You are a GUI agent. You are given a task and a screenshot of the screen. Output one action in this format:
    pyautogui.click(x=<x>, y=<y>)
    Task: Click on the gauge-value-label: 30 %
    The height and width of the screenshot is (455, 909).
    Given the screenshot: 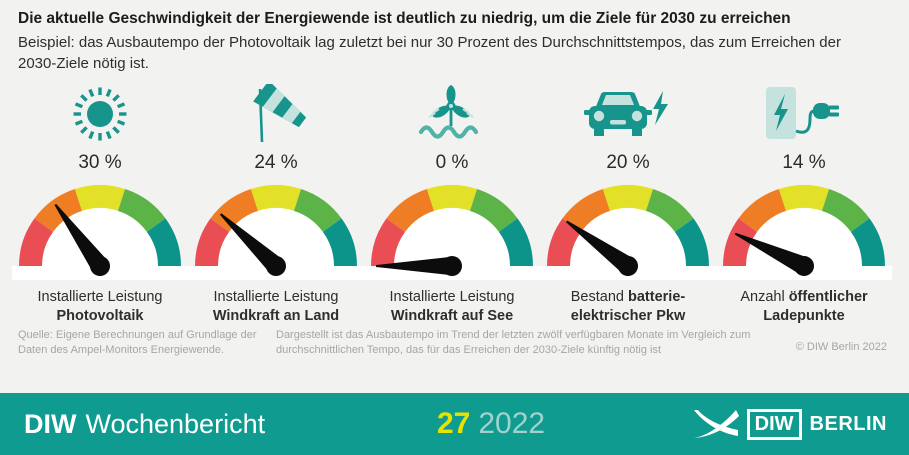 What is the action you would take?
    pyautogui.click(x=100, y=162)
    